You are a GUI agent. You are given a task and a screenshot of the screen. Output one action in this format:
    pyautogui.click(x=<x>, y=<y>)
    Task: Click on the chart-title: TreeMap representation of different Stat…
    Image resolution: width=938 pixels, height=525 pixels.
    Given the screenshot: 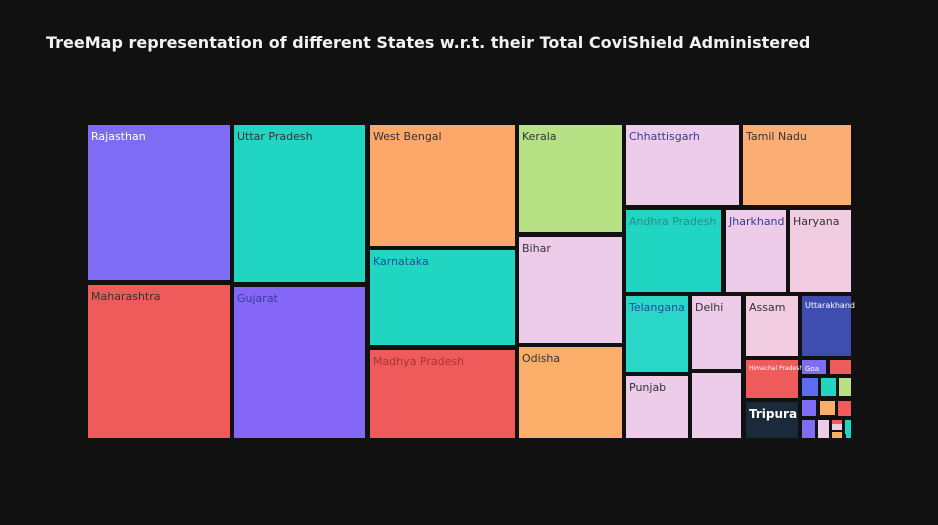 What is the action you would take?
    pyautogui.click(x=428, y=42)
    